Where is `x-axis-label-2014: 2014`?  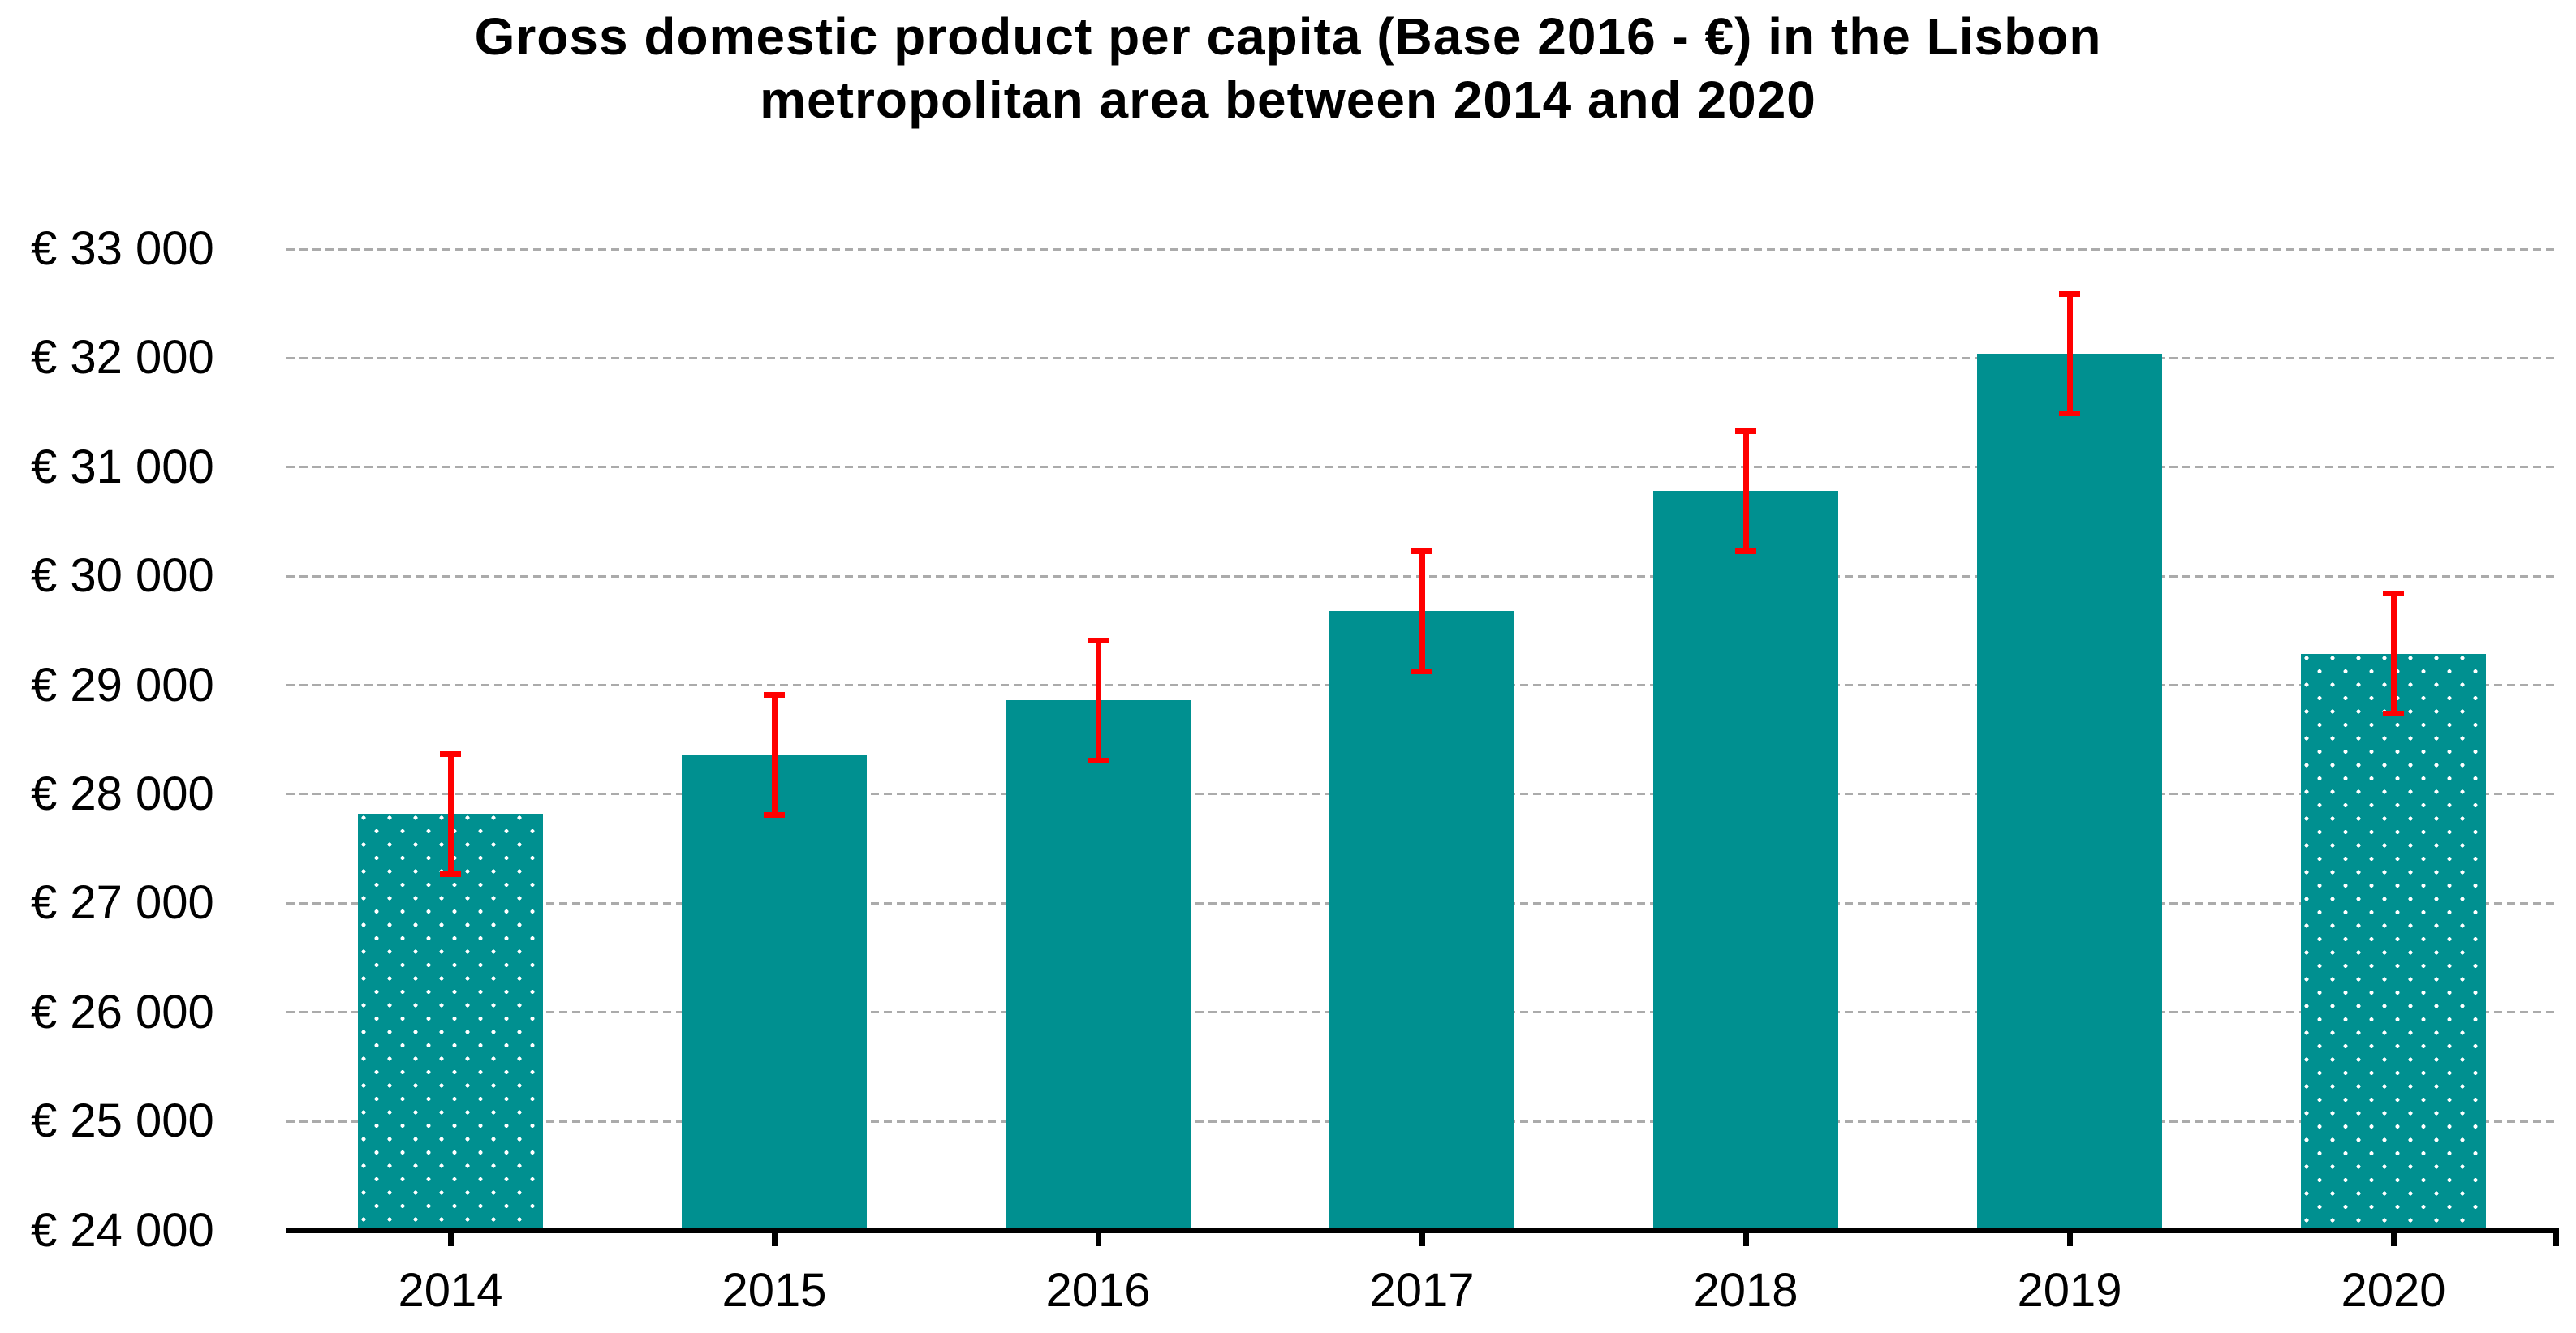 x-axis-label-2014: 2014 is located at coordinates (451, 1290).